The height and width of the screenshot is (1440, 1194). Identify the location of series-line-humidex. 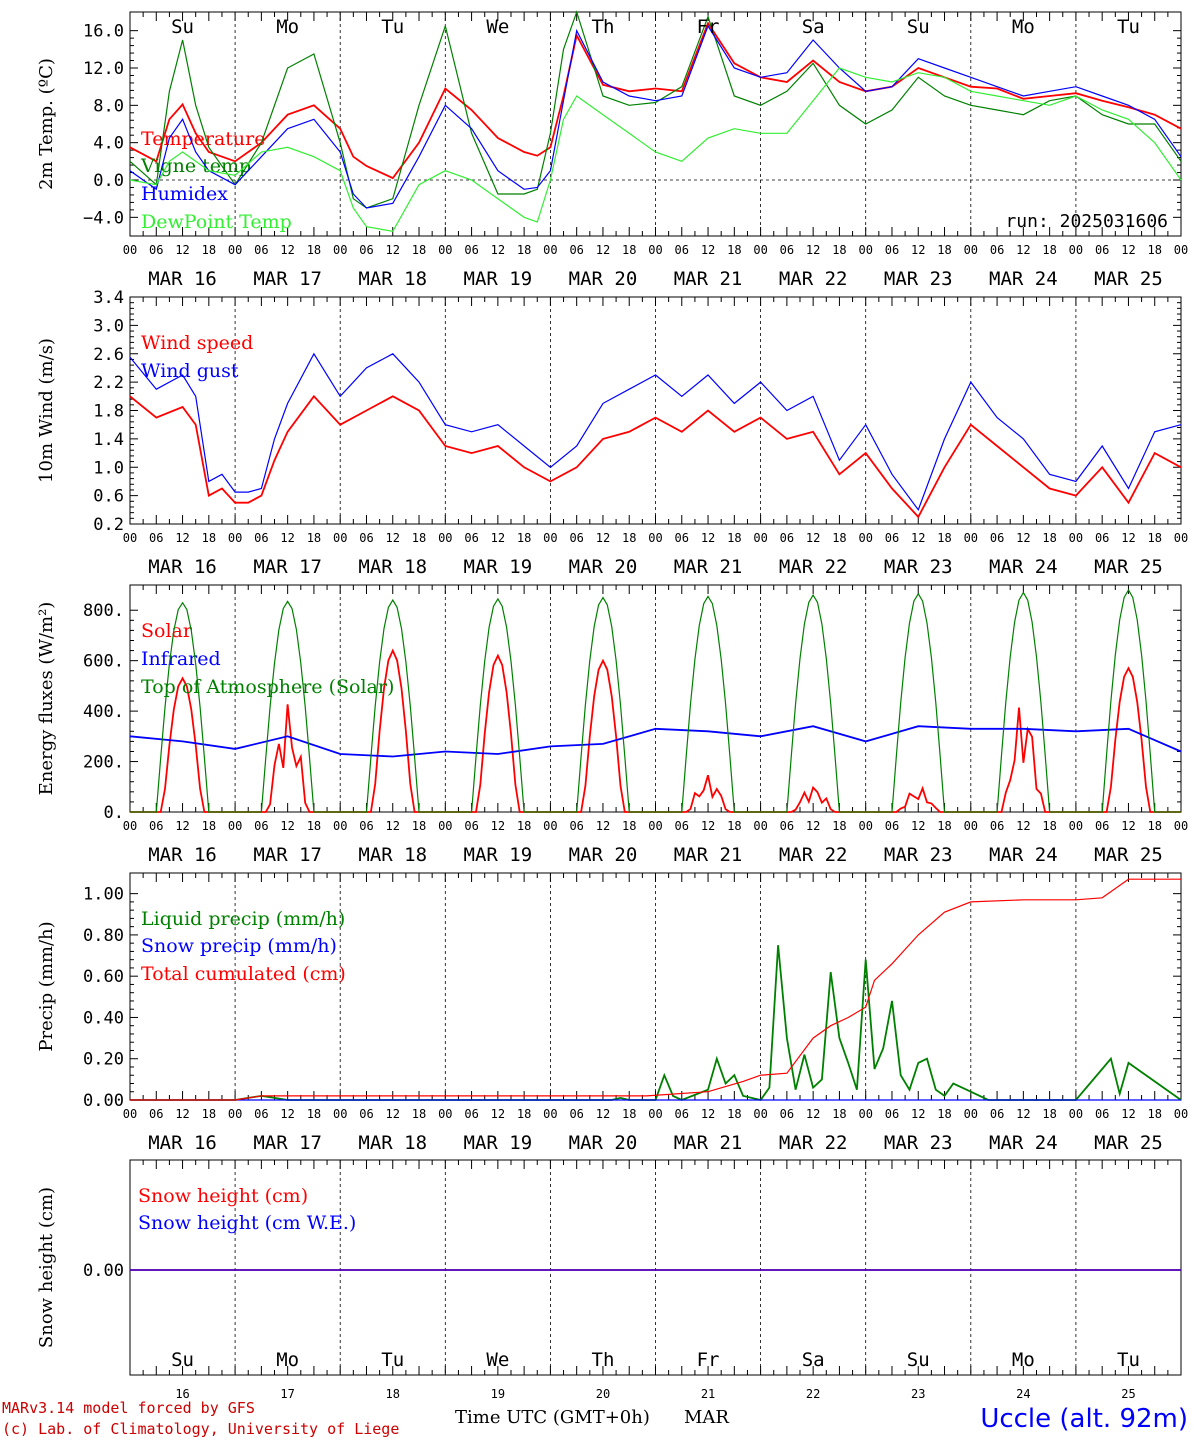
(655, 116).